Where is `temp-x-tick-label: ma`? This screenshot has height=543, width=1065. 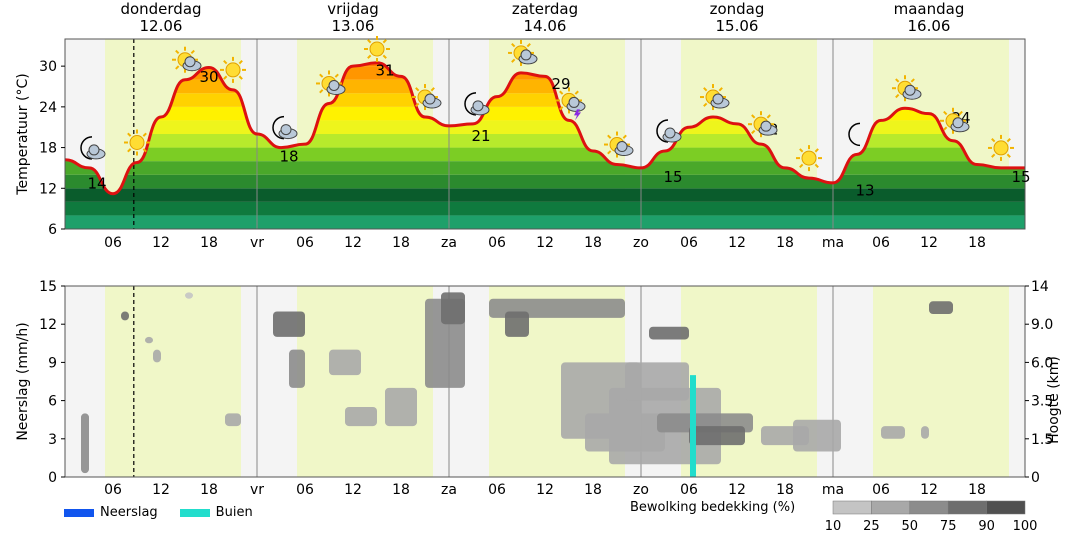
temp-x-tick-label: ma is located at coordinates (833, 243).